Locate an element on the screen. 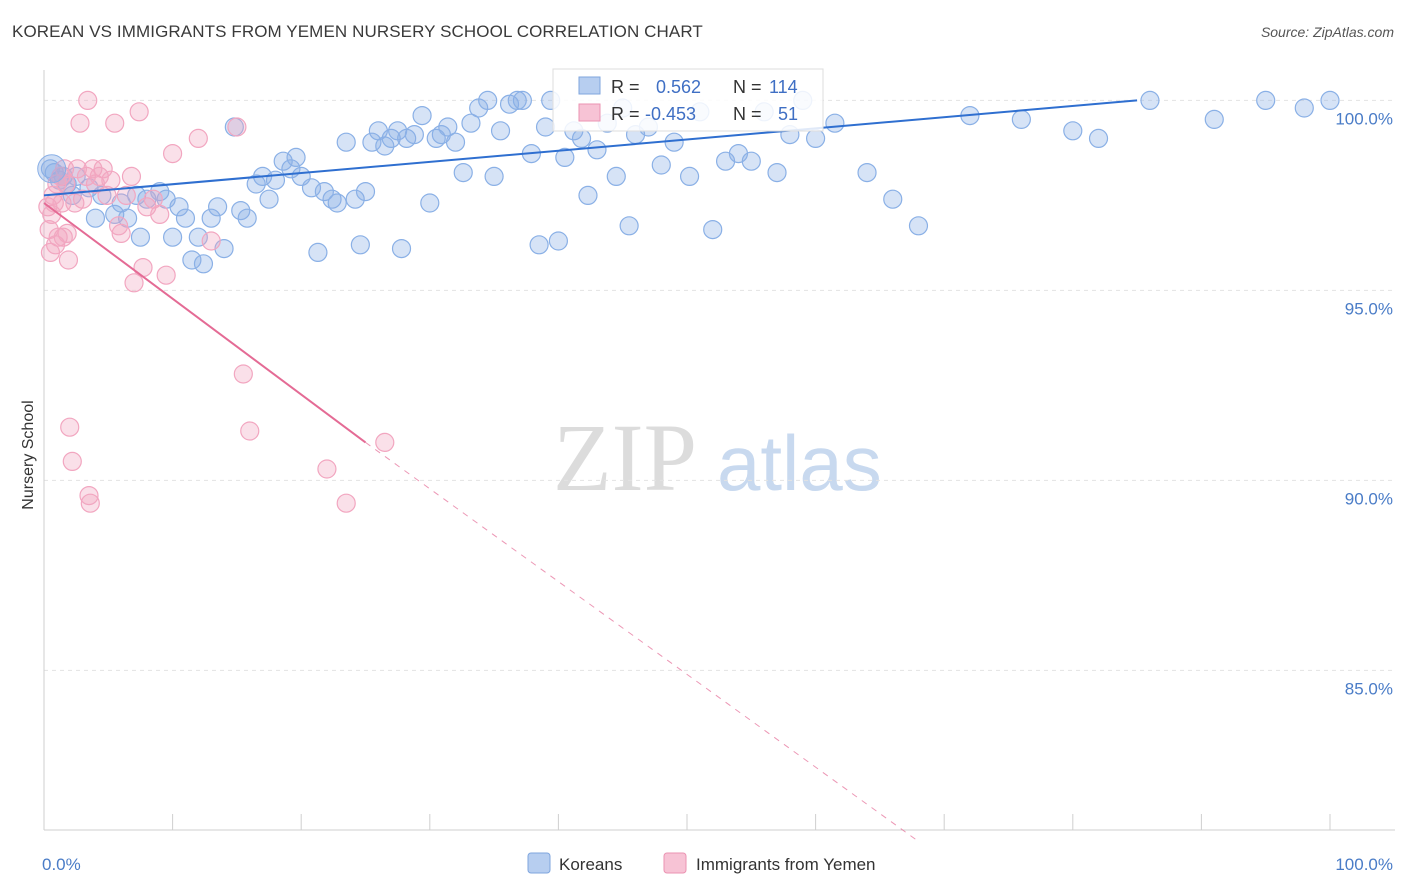 This screenshot has width=1406, height=892. x-tick-label-1: 100.0% is located at coordinates (1364, 864).